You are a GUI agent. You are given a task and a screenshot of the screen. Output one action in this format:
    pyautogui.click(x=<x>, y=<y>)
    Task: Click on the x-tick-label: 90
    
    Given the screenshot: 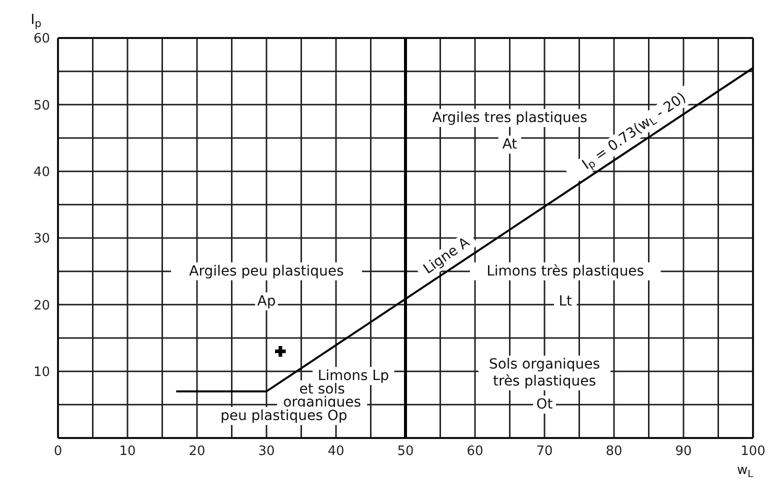 What is the action you would take?
    pyautogui.click(x=683, y=452)
    